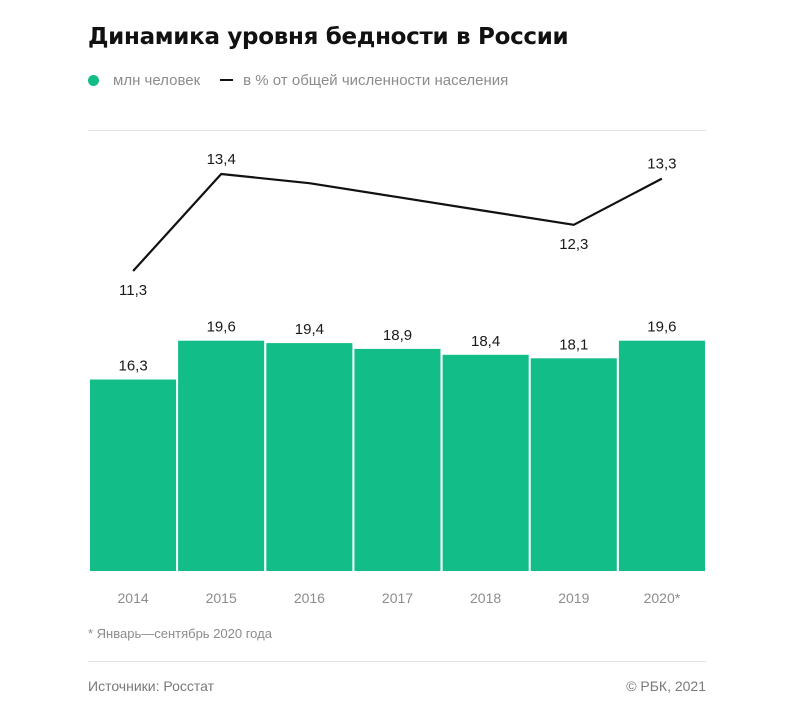  What do you see at coordinates (133, 598) in the screenshot?
I see `x-tick-2014: 2014` at bounding box center [133, 598].